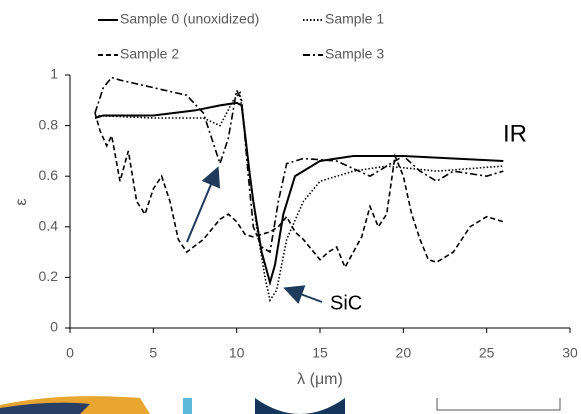  What do you see at coordinates (49, 276) in the screenshot?
I see `y-tick-label: 0.2` at bounding box center [49, 276].